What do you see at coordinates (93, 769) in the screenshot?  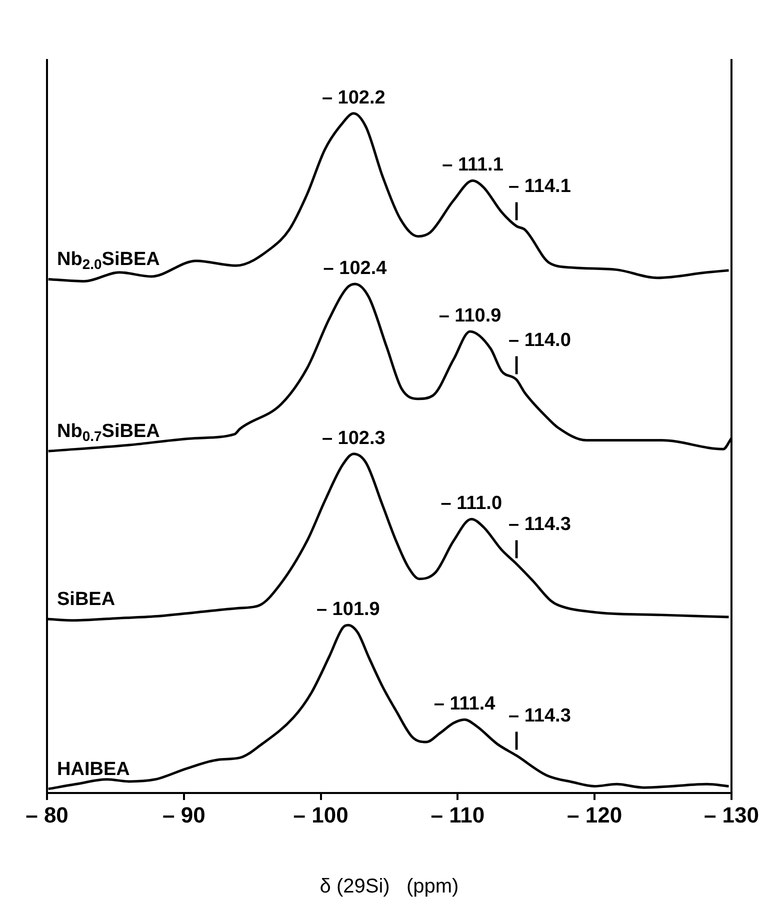 I see `series-label: HAIBEA` at bounding box center [93, 769].